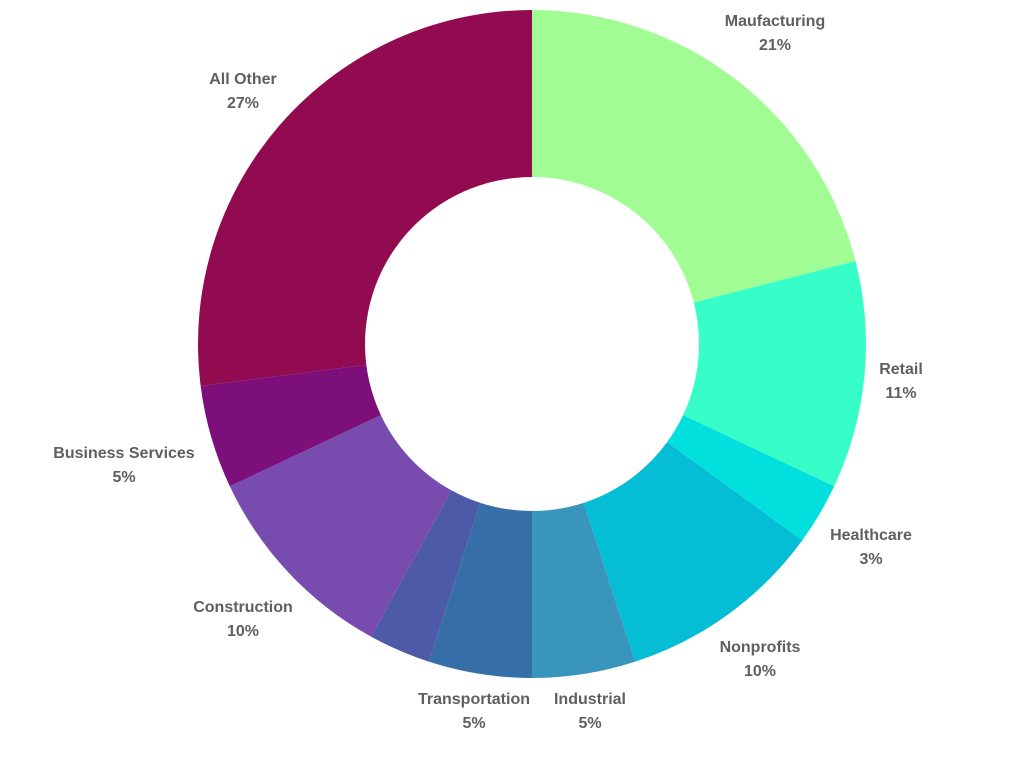 The height and width of the screenshot is (768, 1024). What do you see at coordinates (871, 535) in the screenshot?
I see `slice-label-healthcare: Healthcare` at bounding box center [871, 535].